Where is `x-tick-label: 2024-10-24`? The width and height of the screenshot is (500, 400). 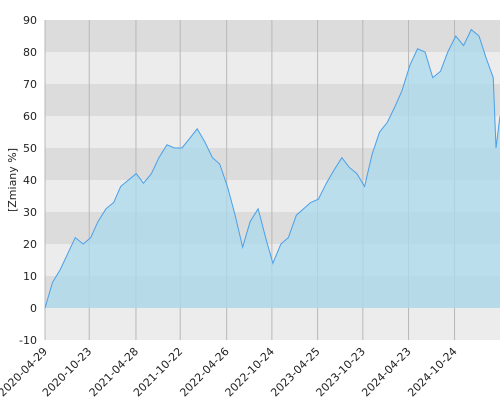
x-tick-label: 2024-10-24 is located at coordinates (432, 372).